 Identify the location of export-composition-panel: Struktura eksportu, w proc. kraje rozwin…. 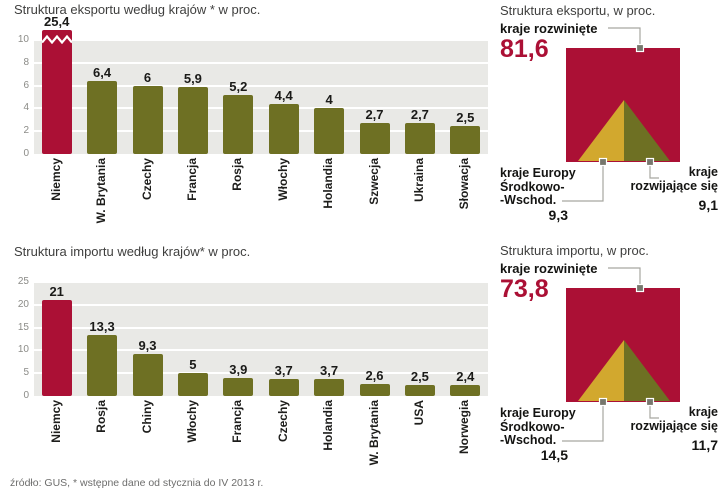
(609, 120).